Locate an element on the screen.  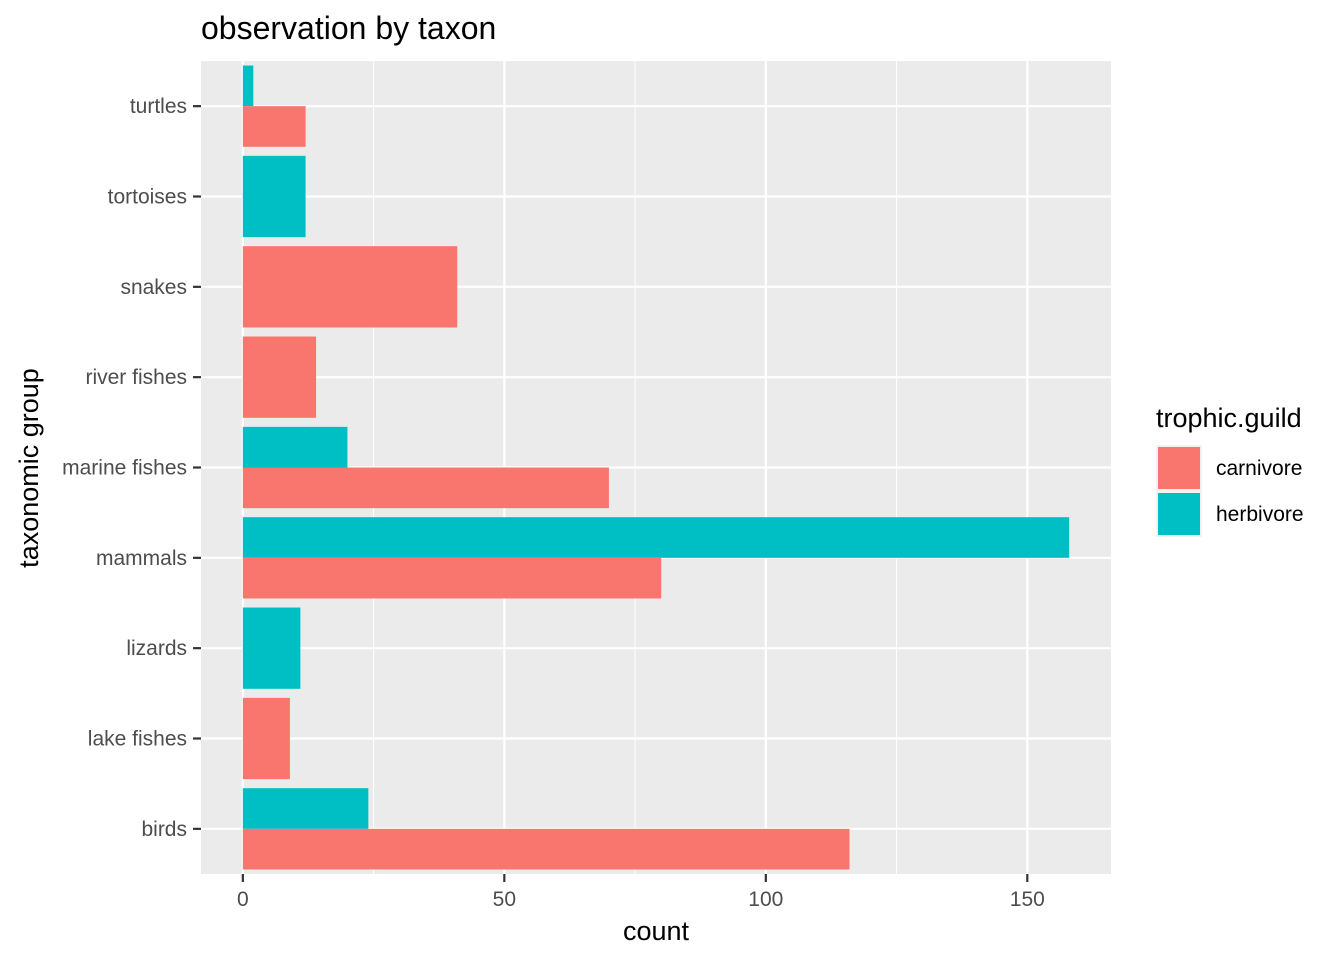
x-axis: 0 50 100 150 is located at coordinates (641, 892).